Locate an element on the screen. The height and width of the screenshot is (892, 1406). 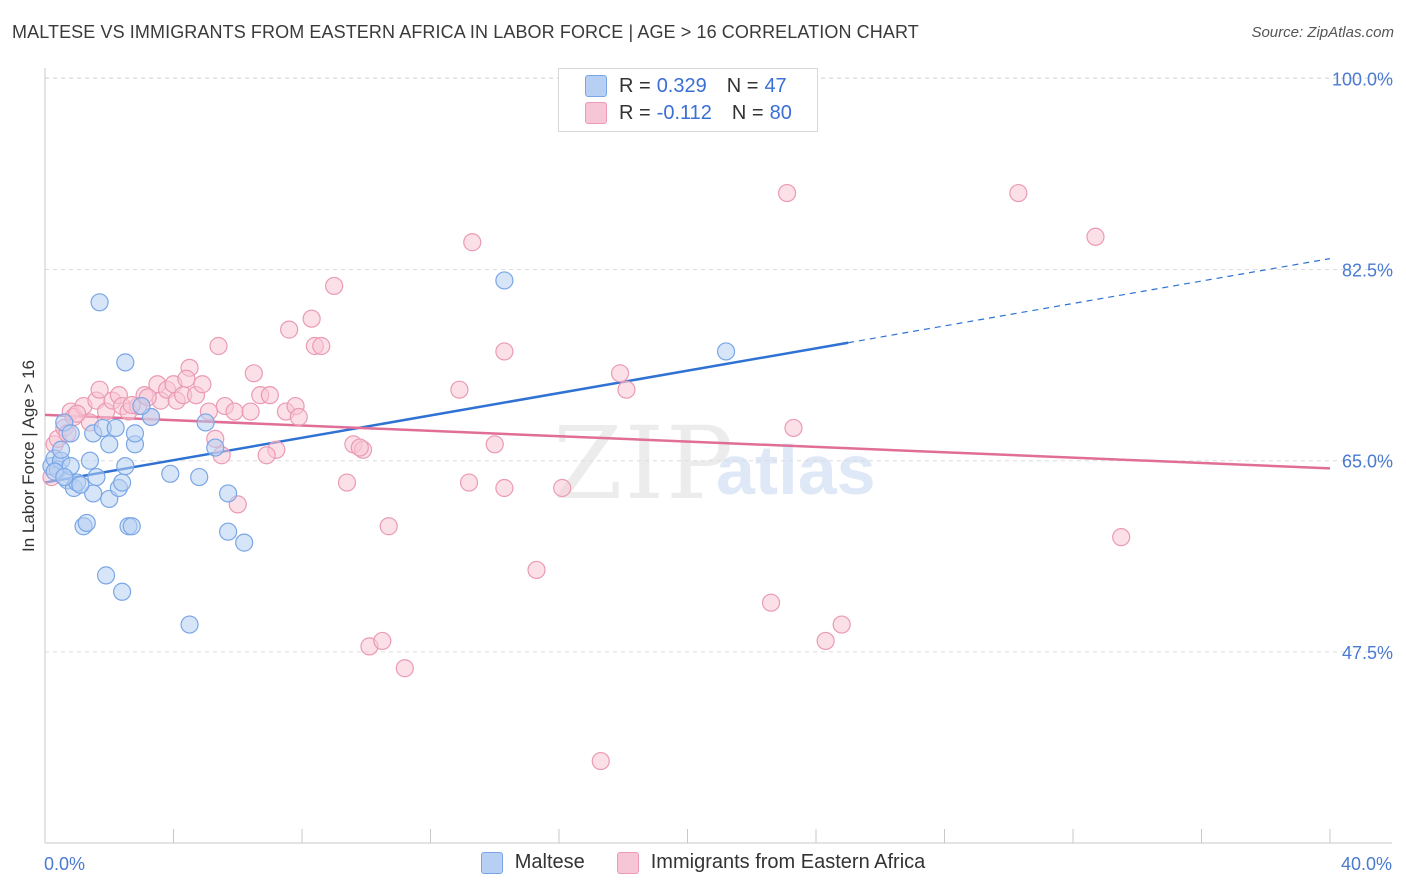
legend-swatch-eastern-africa is located at coordinates (596, 113).